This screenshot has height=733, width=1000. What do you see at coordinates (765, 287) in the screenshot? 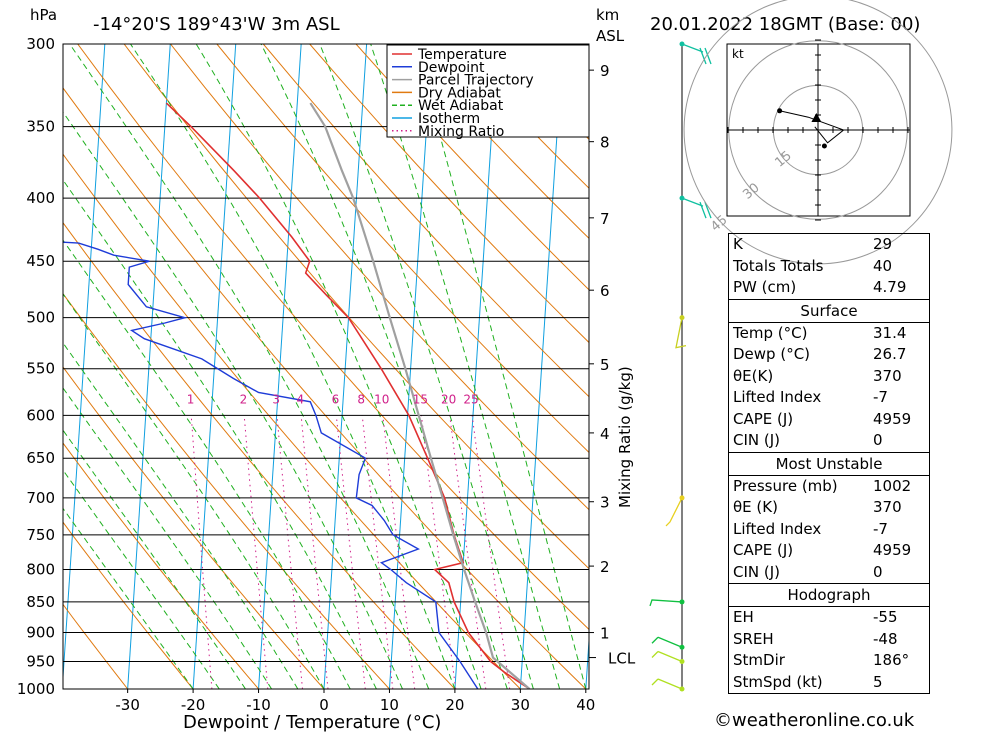
I see `index-label: PW (cm)` at bounding box center [765, 287].